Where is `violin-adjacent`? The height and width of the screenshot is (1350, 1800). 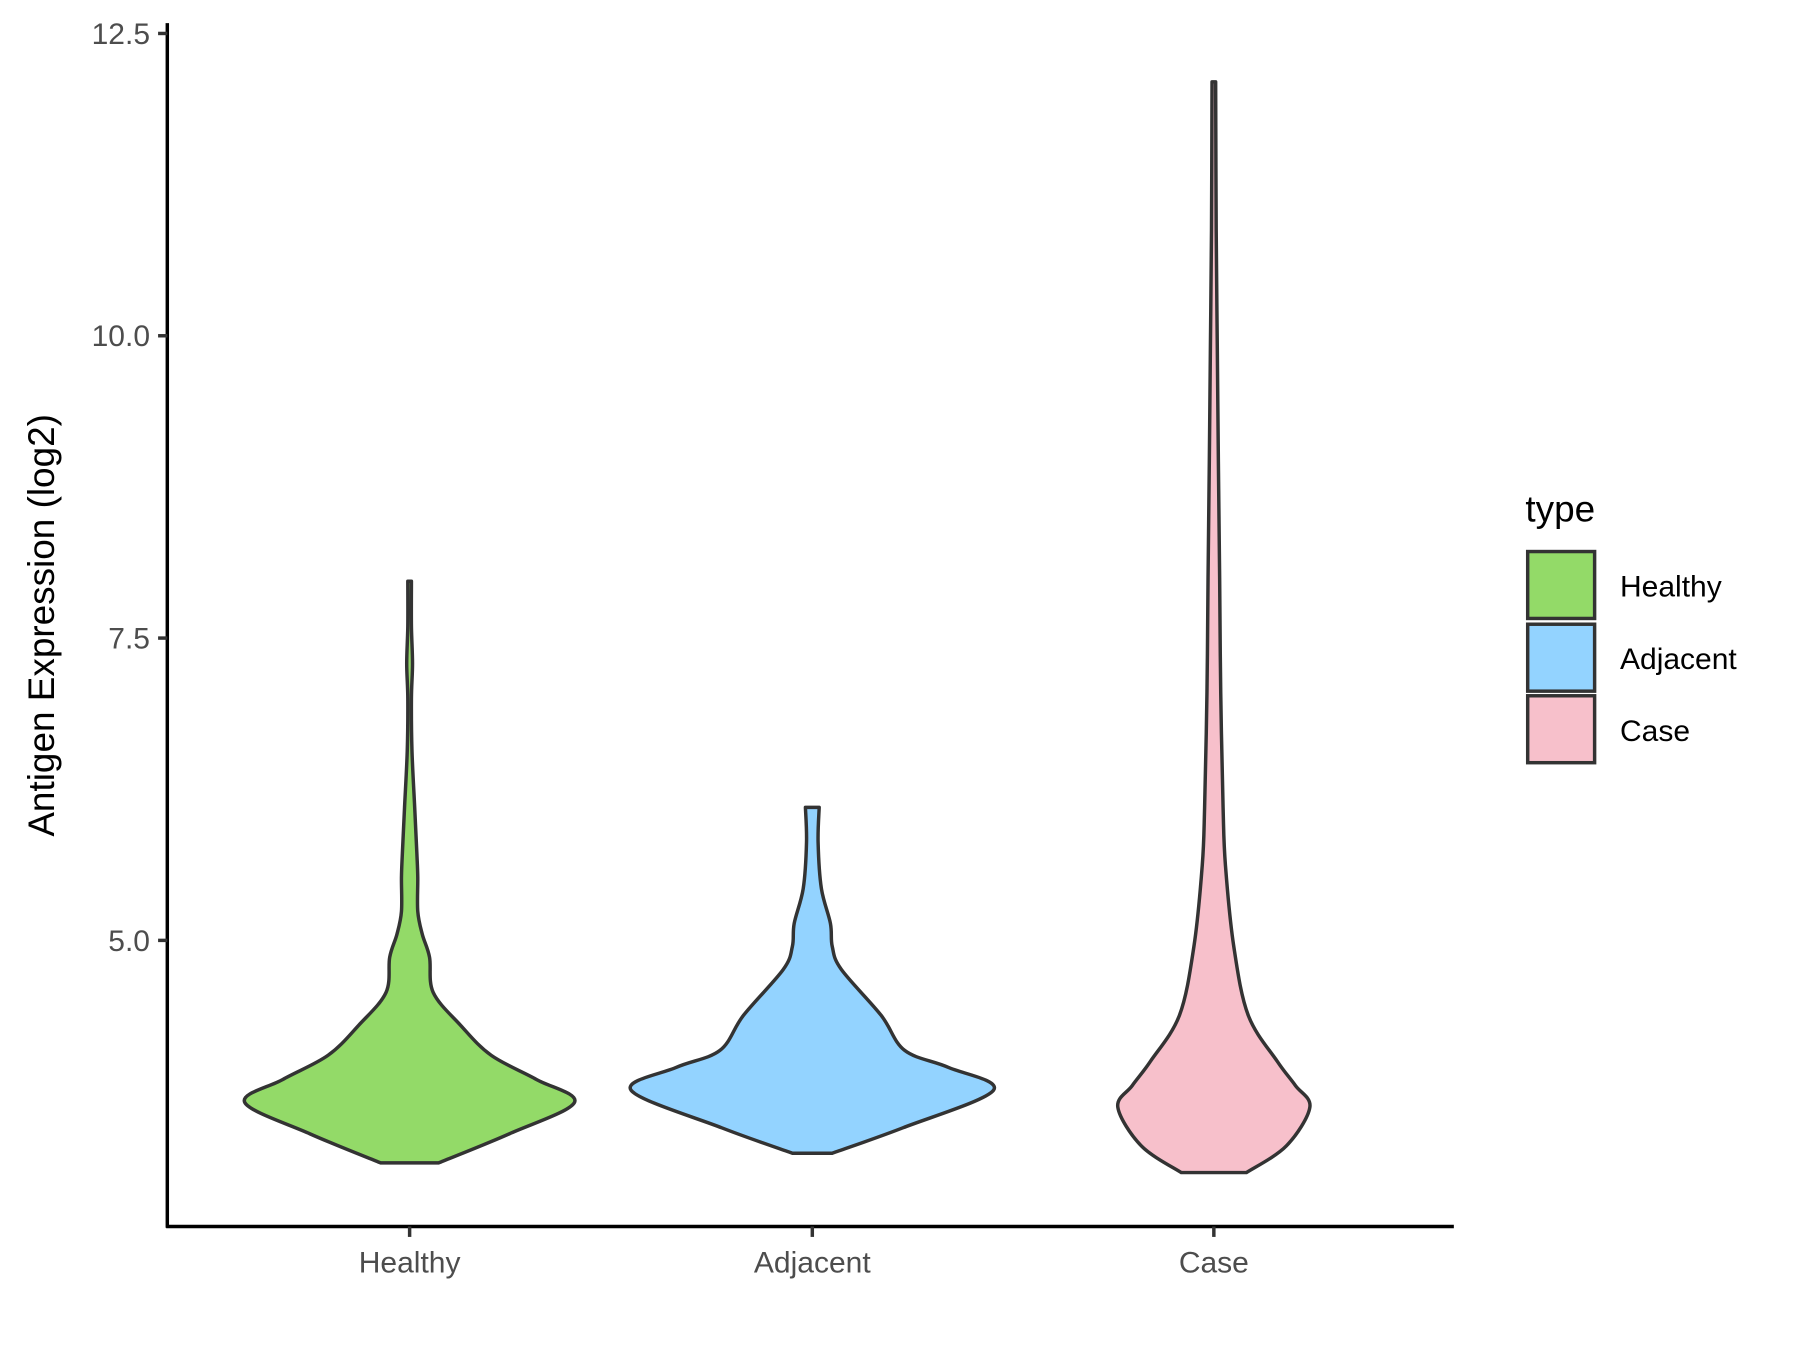
violin-adjacent is located at coordinates (812, 980).